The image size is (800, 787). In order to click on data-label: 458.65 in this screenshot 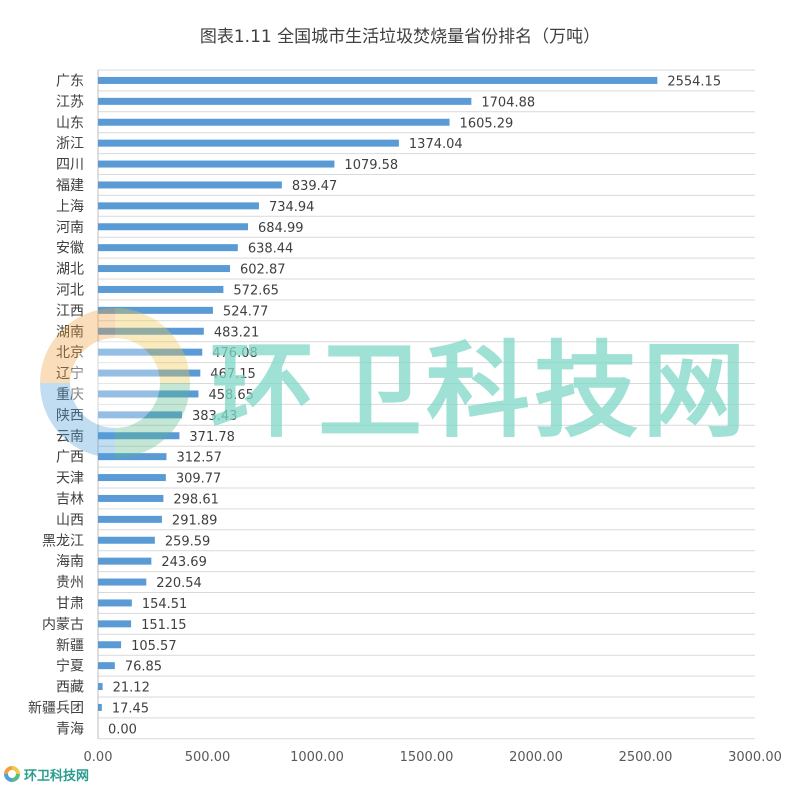, I will do `click(231, 395)`.